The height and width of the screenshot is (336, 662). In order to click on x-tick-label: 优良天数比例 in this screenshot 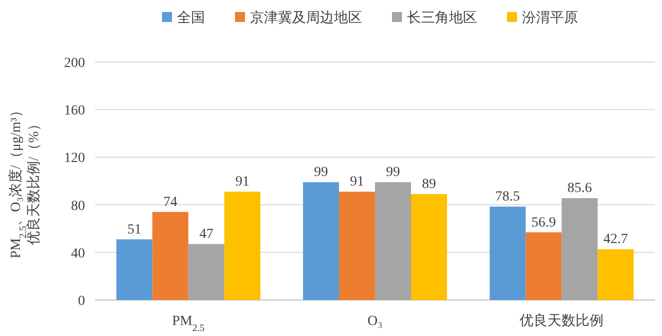, I will do `click(562, 321)`.